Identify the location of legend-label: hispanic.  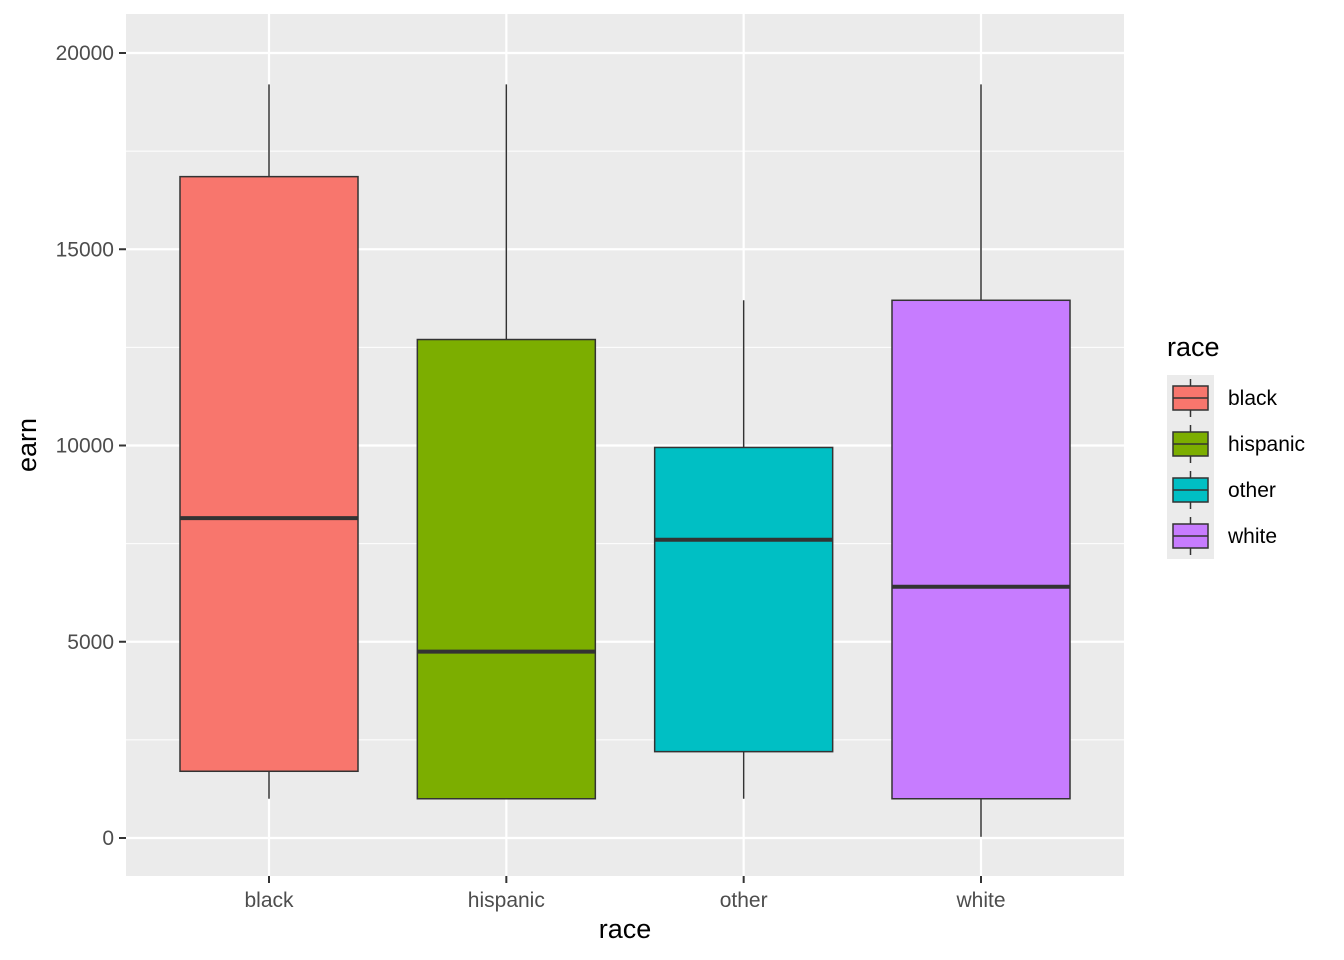
(1266, 444).